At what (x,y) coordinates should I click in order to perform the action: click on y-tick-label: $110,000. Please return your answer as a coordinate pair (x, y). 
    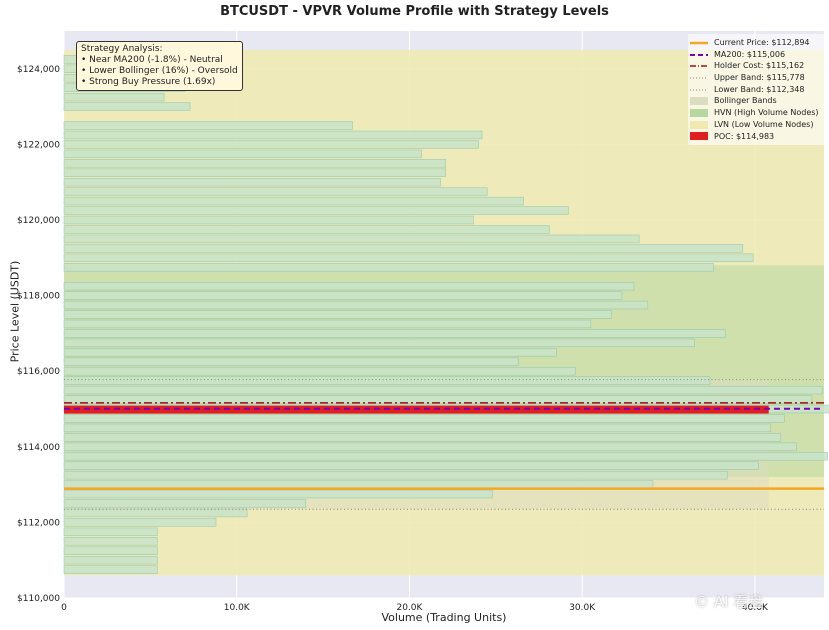
    Looking at the image, I should click on (38, 599).